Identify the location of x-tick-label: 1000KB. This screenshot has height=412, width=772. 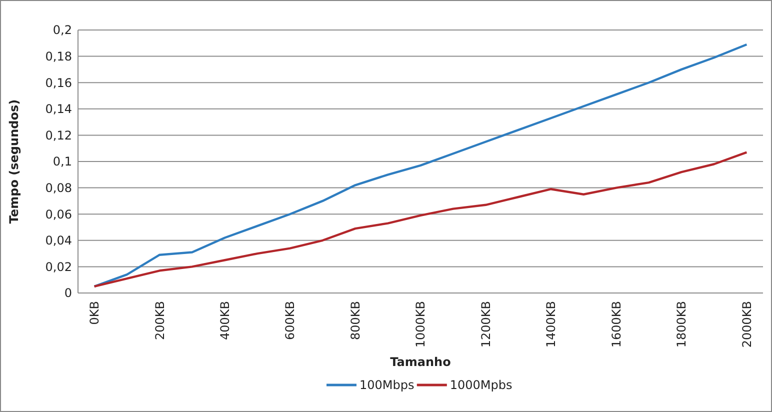
(421, 324).